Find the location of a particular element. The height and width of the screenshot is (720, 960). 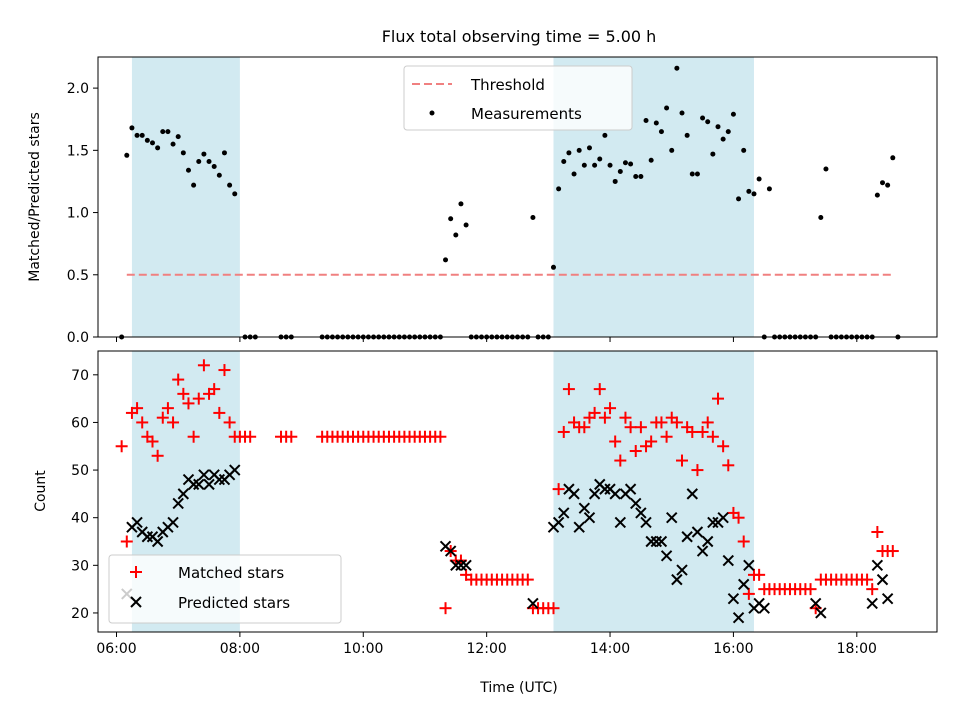

threshold-legend-label: Threshold is located at coordinates (507, 85).